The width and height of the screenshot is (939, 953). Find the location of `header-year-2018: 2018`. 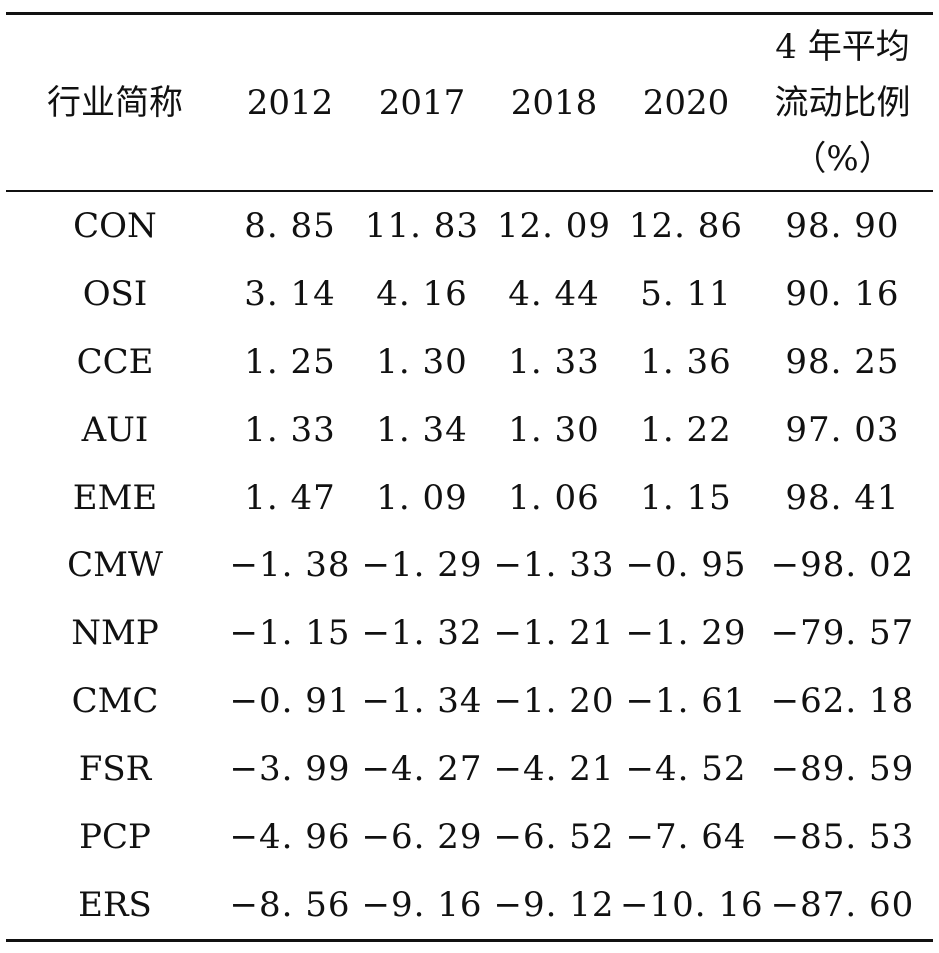

header-year-2018: 2018 is located at coordinates (554, 102).